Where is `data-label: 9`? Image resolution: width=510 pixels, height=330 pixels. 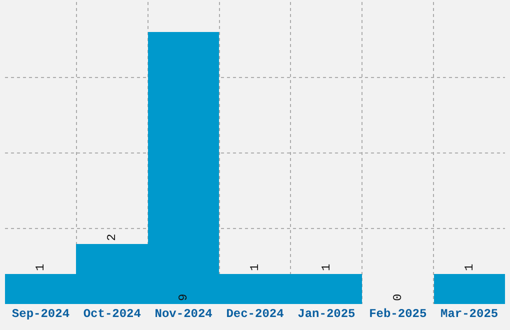
data-label: 9 is located at coordinates (183, 297).